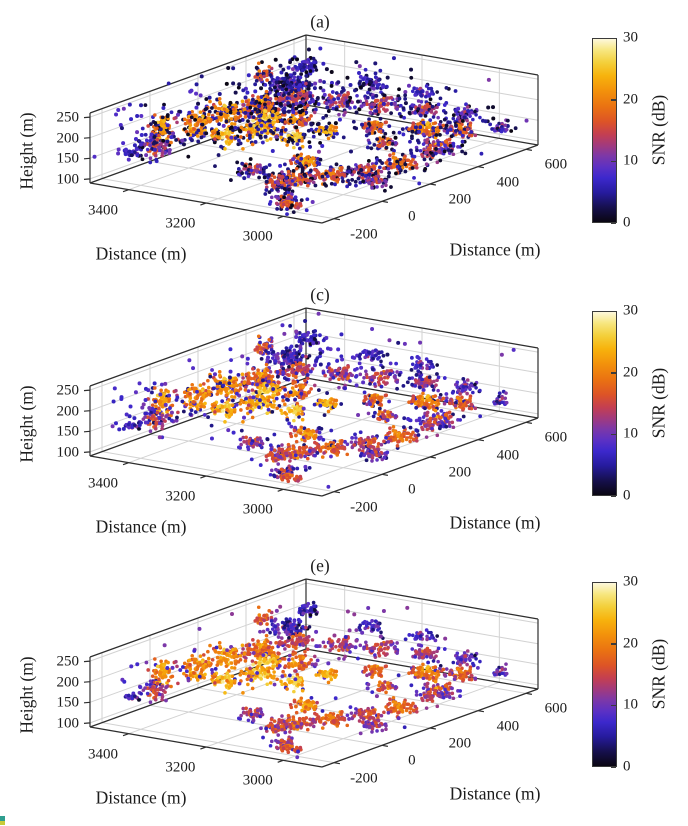 The image size is (688, 826). Describe the element at coordinates (2, 820) in the screenshot. I see `corner-artifact` at that location.